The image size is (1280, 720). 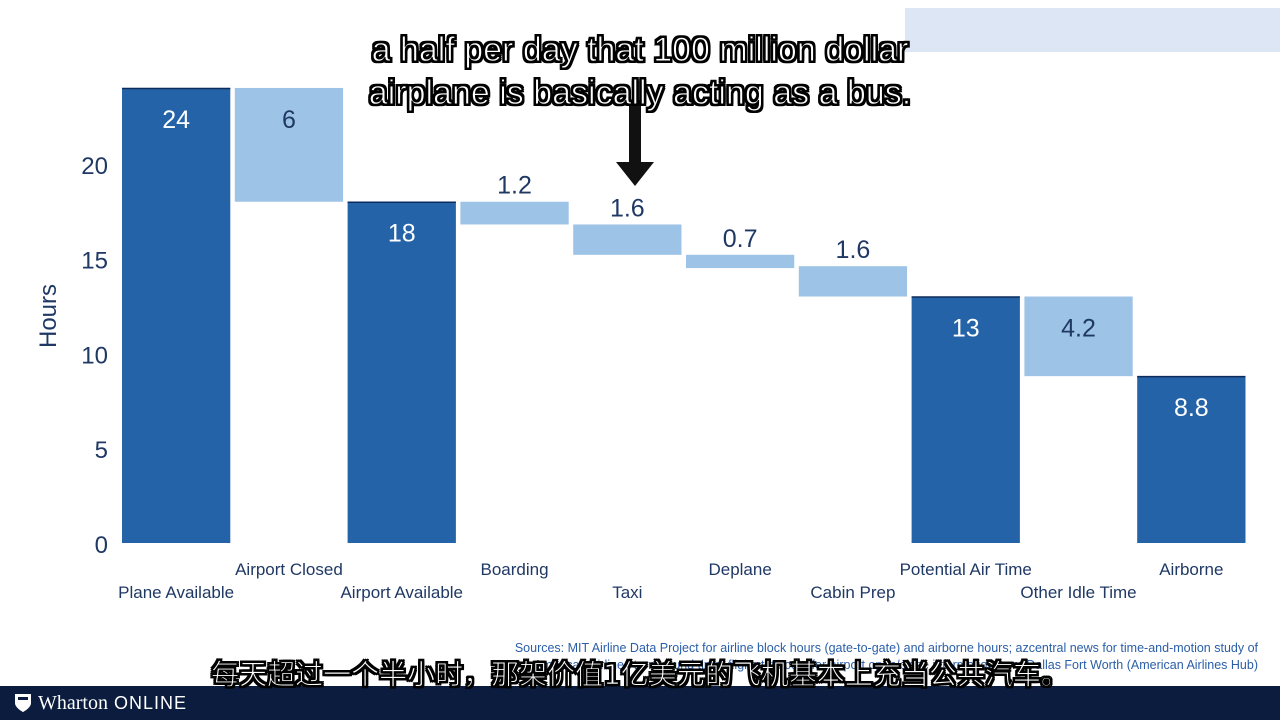 What do you see at coordinates (627, 592) in the screenshot?
I see `category-label: Taxi` at bounding box center [627, 592].